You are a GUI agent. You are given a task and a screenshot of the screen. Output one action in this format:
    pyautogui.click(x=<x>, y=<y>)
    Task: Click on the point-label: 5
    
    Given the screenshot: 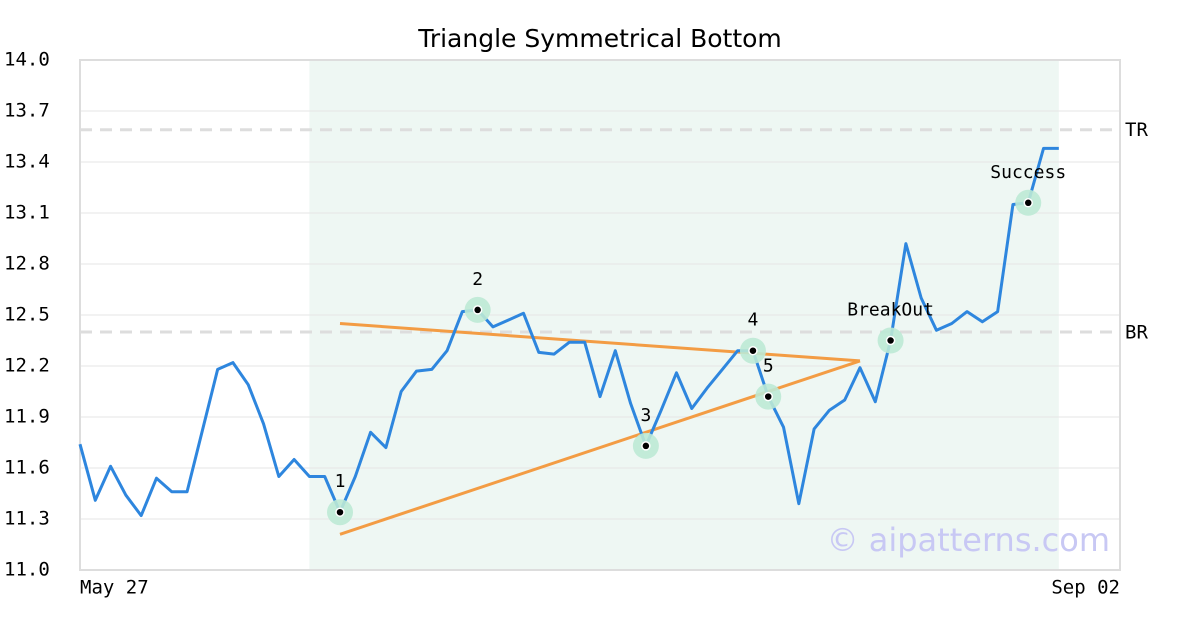 What is the action you would take?
    pyautogui.click(x=768, y=366)
    